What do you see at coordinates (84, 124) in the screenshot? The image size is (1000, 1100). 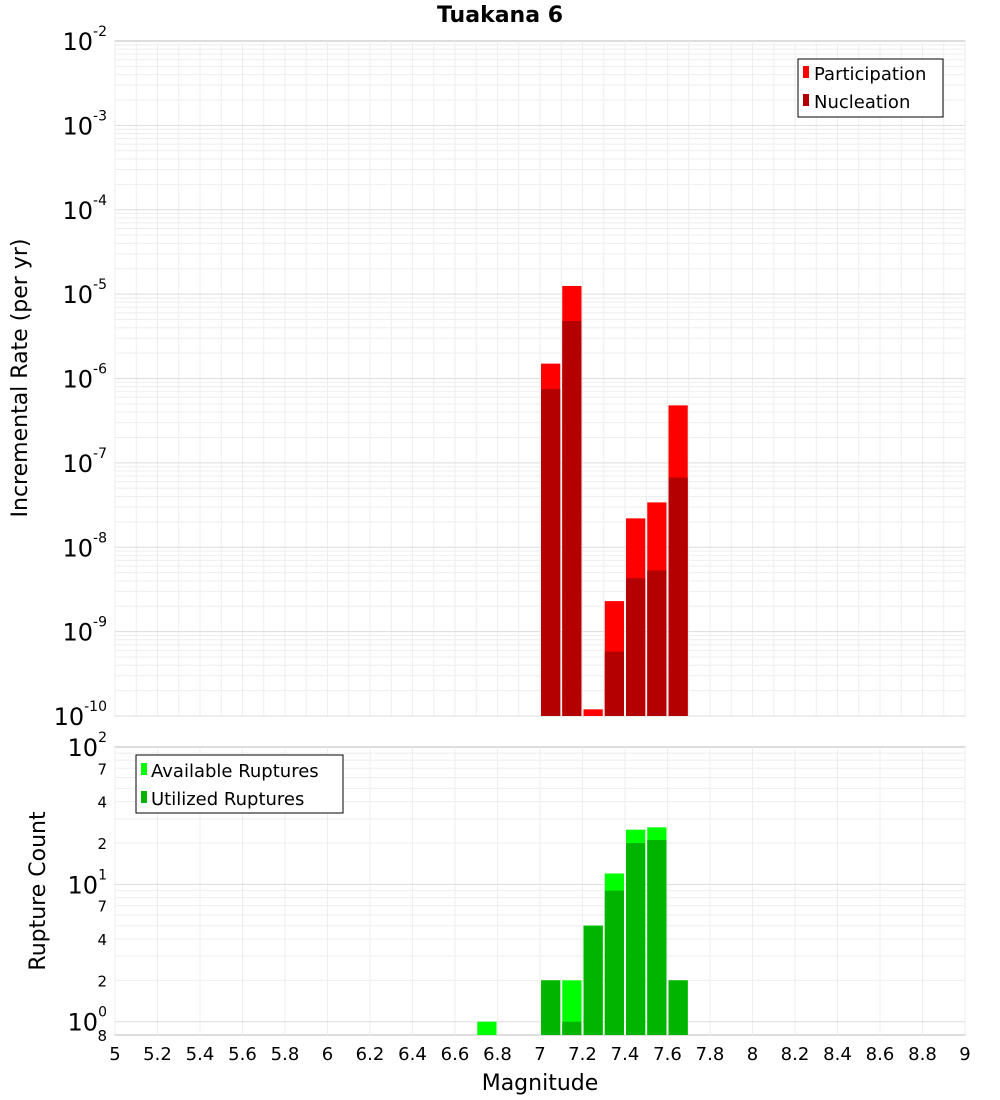 I see `y-tick-label: 10⁻³` at bounding box center [84, 124].